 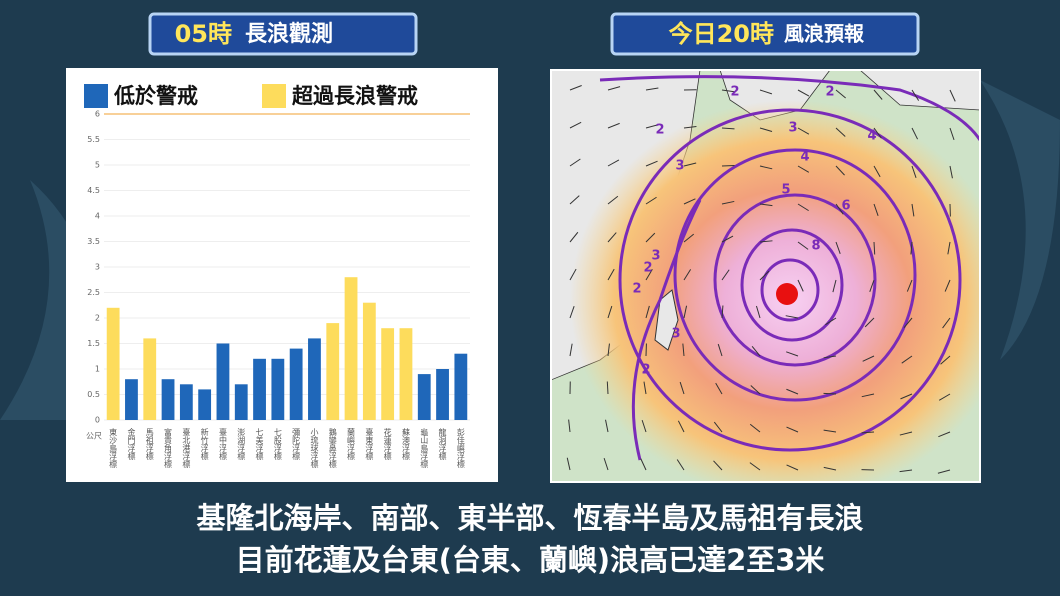 I want to click on y-tick-label: 3.5, so click(x=93, y=241).